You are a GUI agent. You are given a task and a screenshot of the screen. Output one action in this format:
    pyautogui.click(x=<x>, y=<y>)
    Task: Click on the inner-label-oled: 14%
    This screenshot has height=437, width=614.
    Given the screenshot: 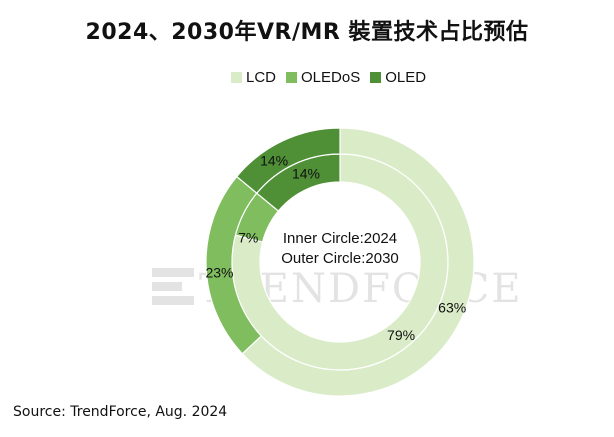 What is the action you would take?
    pyautogui.click(x=306, y=173)
    